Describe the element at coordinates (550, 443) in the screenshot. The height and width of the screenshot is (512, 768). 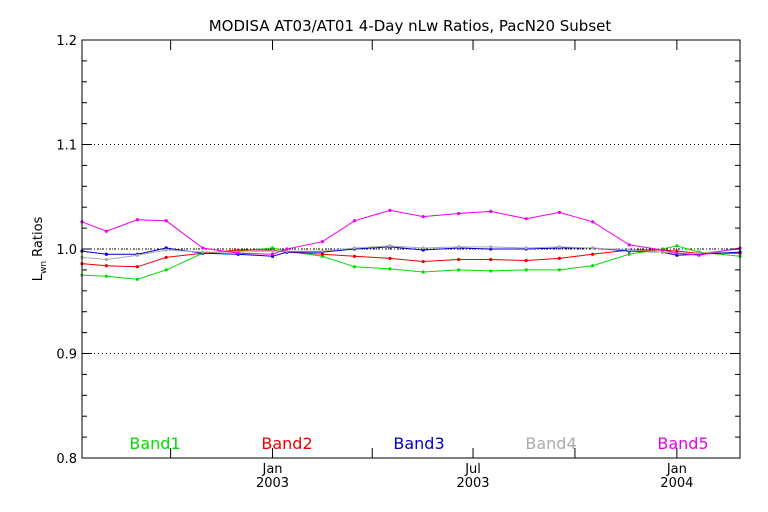
I see `legend-entry-band4: Band4` at that location.